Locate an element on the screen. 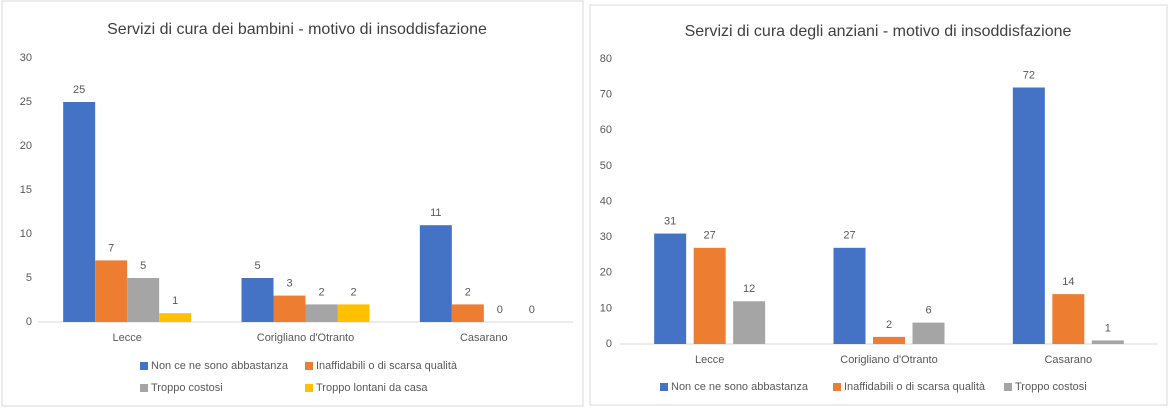  y-tick-label: 40 is located at coordinates (606, 201).